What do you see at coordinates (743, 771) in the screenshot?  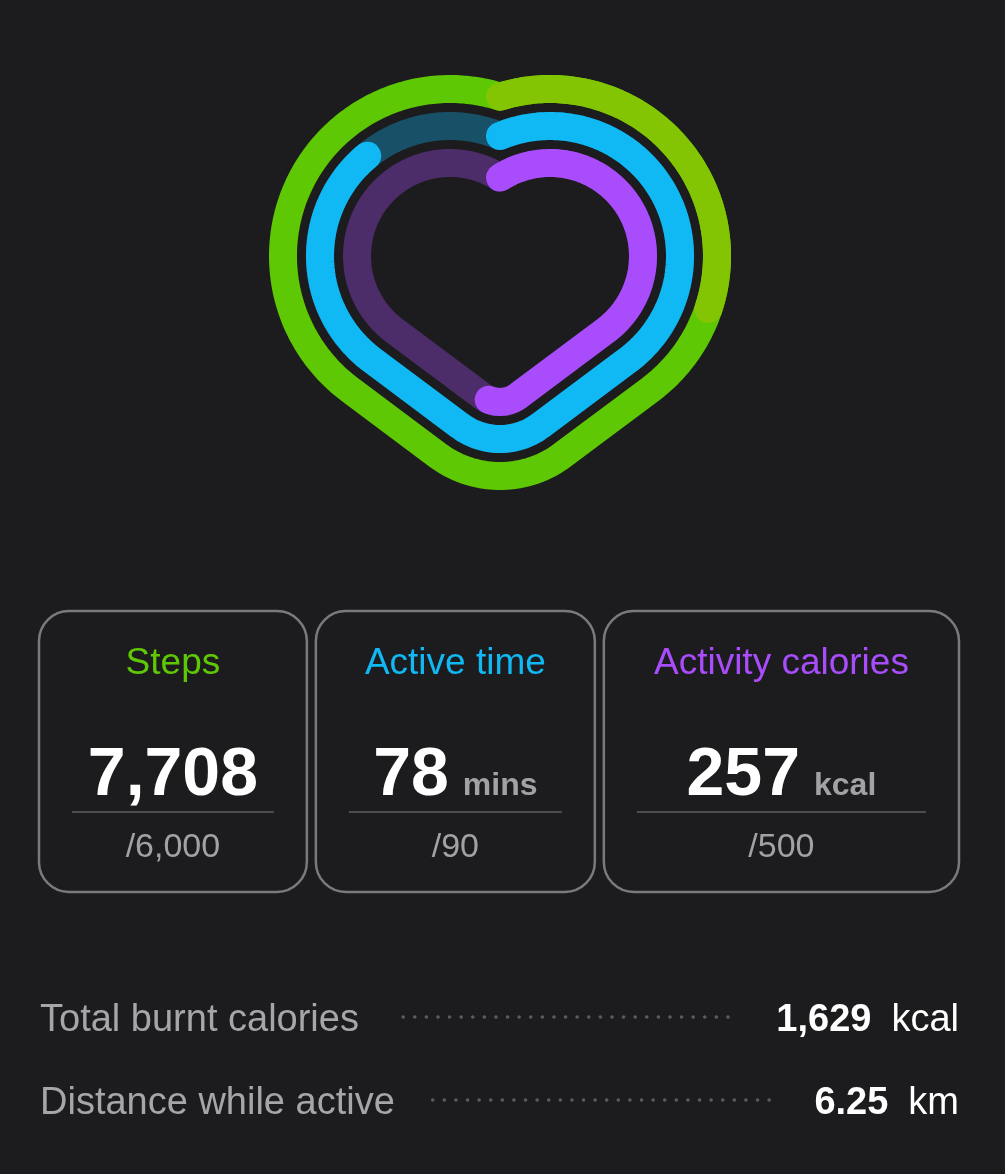 I see `data-label: 257` at bounding box center [743, 771].